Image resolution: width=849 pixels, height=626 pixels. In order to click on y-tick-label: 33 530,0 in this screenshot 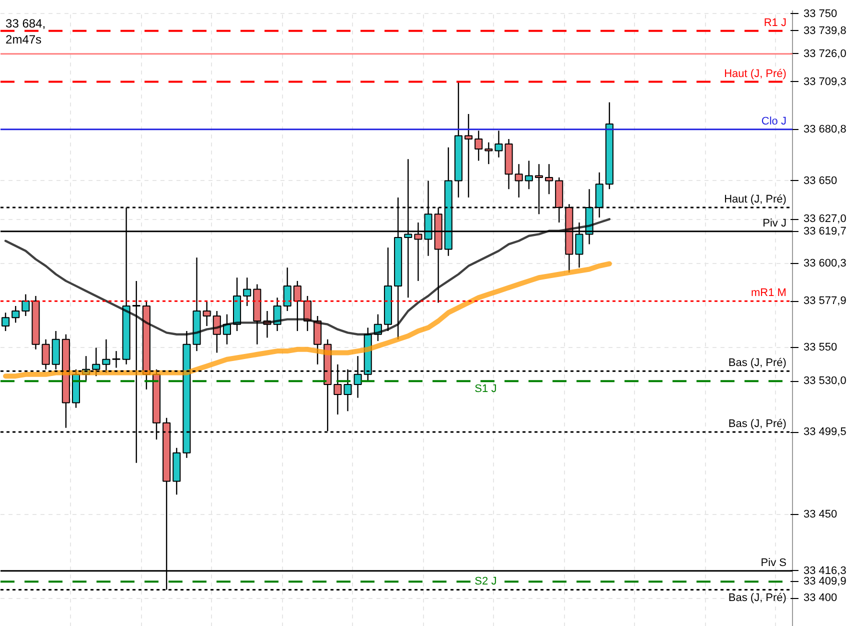, I will do `click(825, 381)`.